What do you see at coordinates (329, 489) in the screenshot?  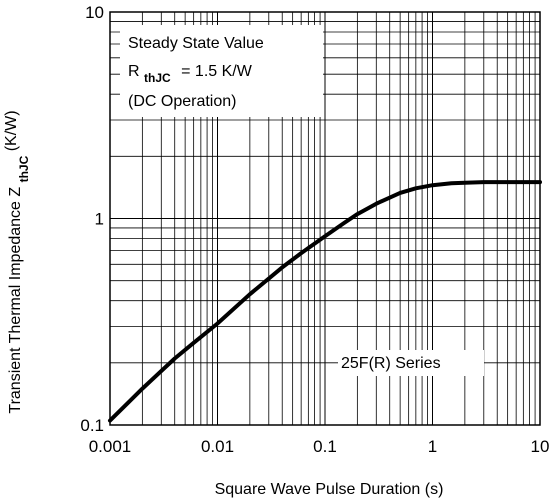 I see `x-axis-title: Square Wave Pulse Duration (s)` at bounding box center [329, 489].